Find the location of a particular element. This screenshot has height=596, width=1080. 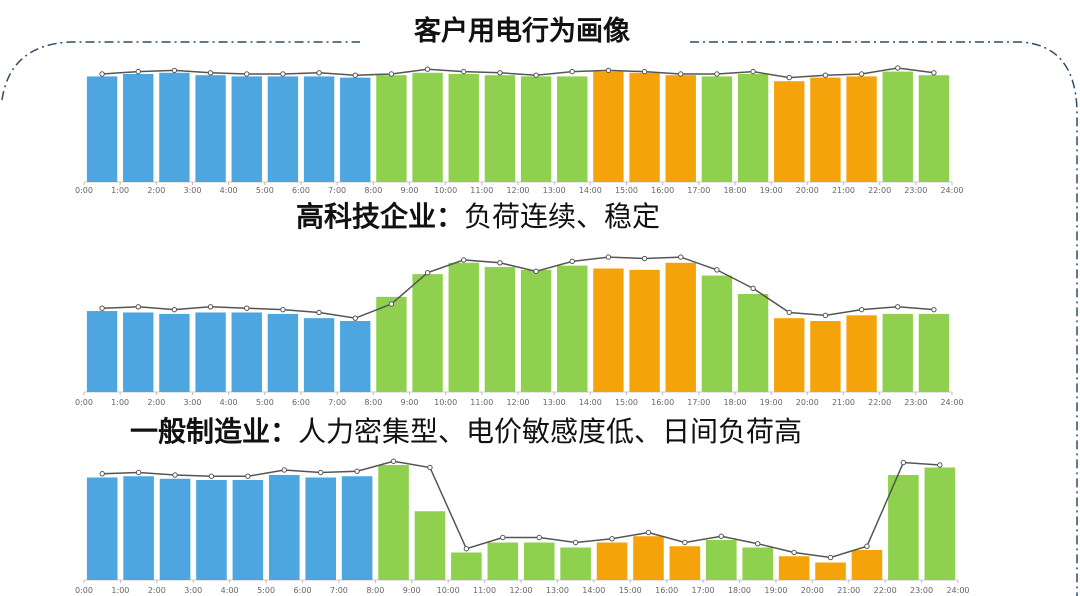

chart-caption: 一般制造业：人力密集型、电价敏感度低、日间负荷高 is located at coordinates (466, 431).